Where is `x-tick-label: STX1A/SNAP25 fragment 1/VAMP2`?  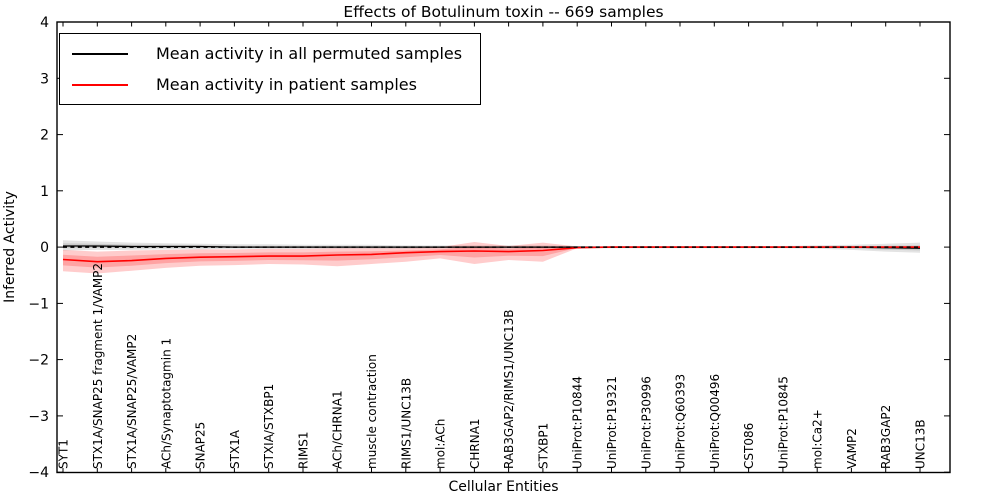 x-tick-label: STX1A/SNAP25 fragment 1/VAMP2 is located at coordinates (98, 366).